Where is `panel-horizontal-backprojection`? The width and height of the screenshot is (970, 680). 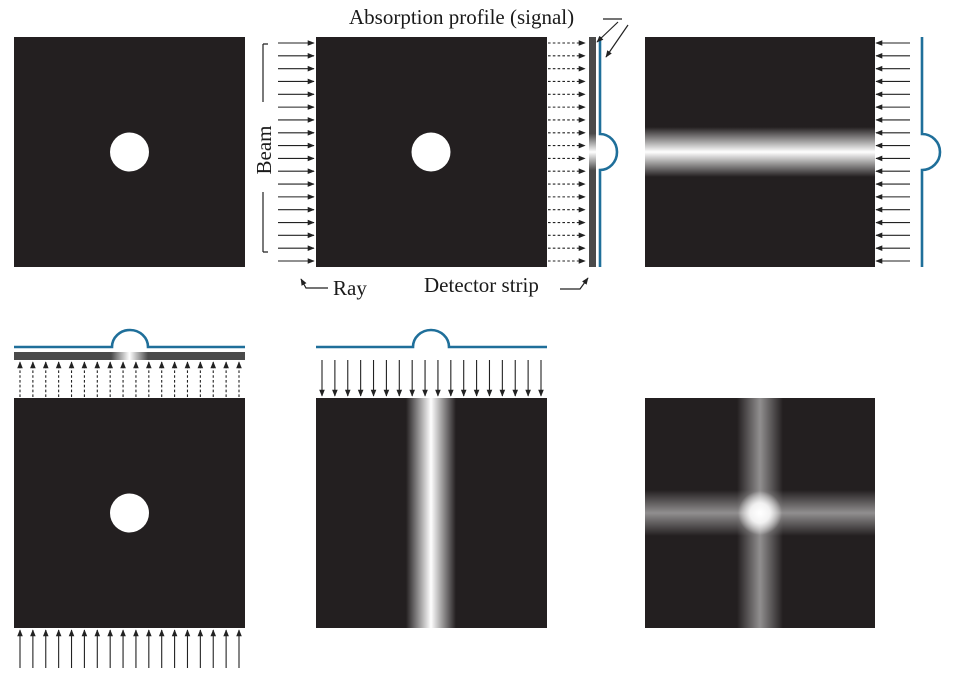 panel-horizontal-backprojection is located at coordinates (793, 152).